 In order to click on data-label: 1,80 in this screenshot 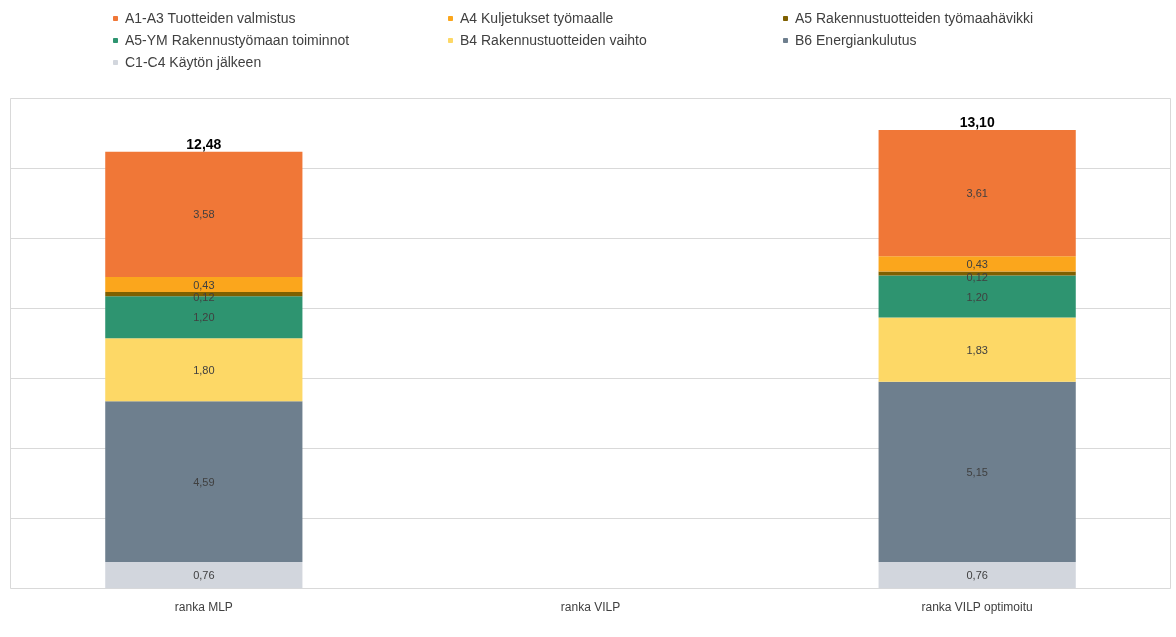, I will do `click(204, 369)`.